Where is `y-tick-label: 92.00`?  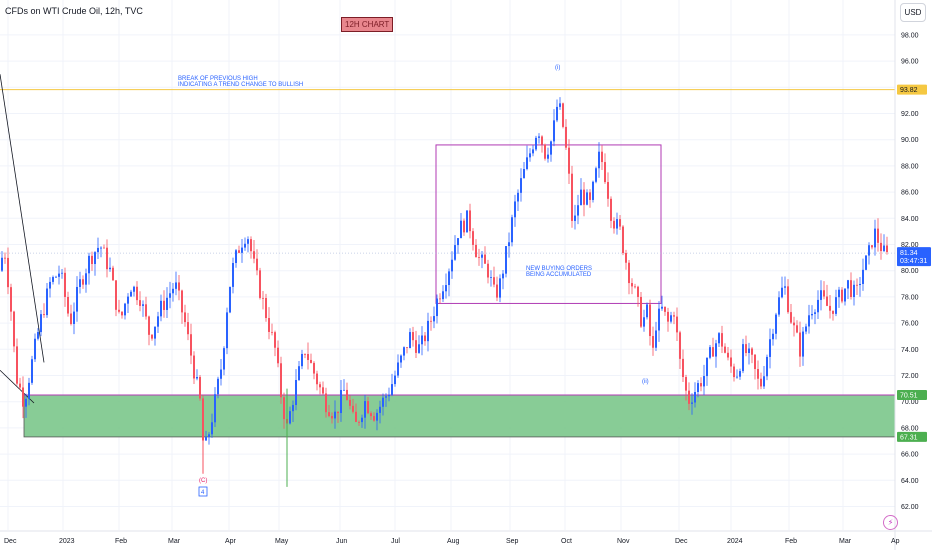 y-tick-label: 92.00 is located at coordinates (910, 114).